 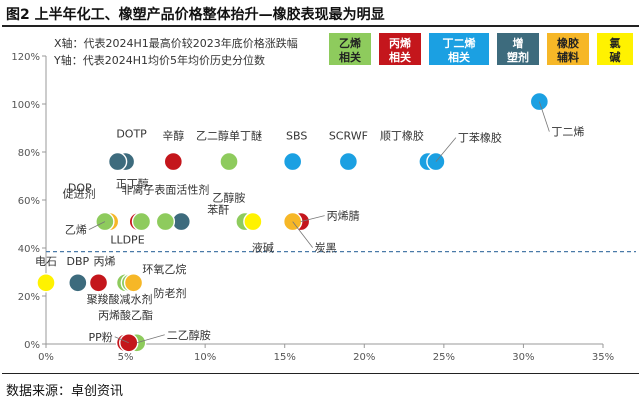 I want to click on point-label: 炭黑, so click(x=326, y=248).